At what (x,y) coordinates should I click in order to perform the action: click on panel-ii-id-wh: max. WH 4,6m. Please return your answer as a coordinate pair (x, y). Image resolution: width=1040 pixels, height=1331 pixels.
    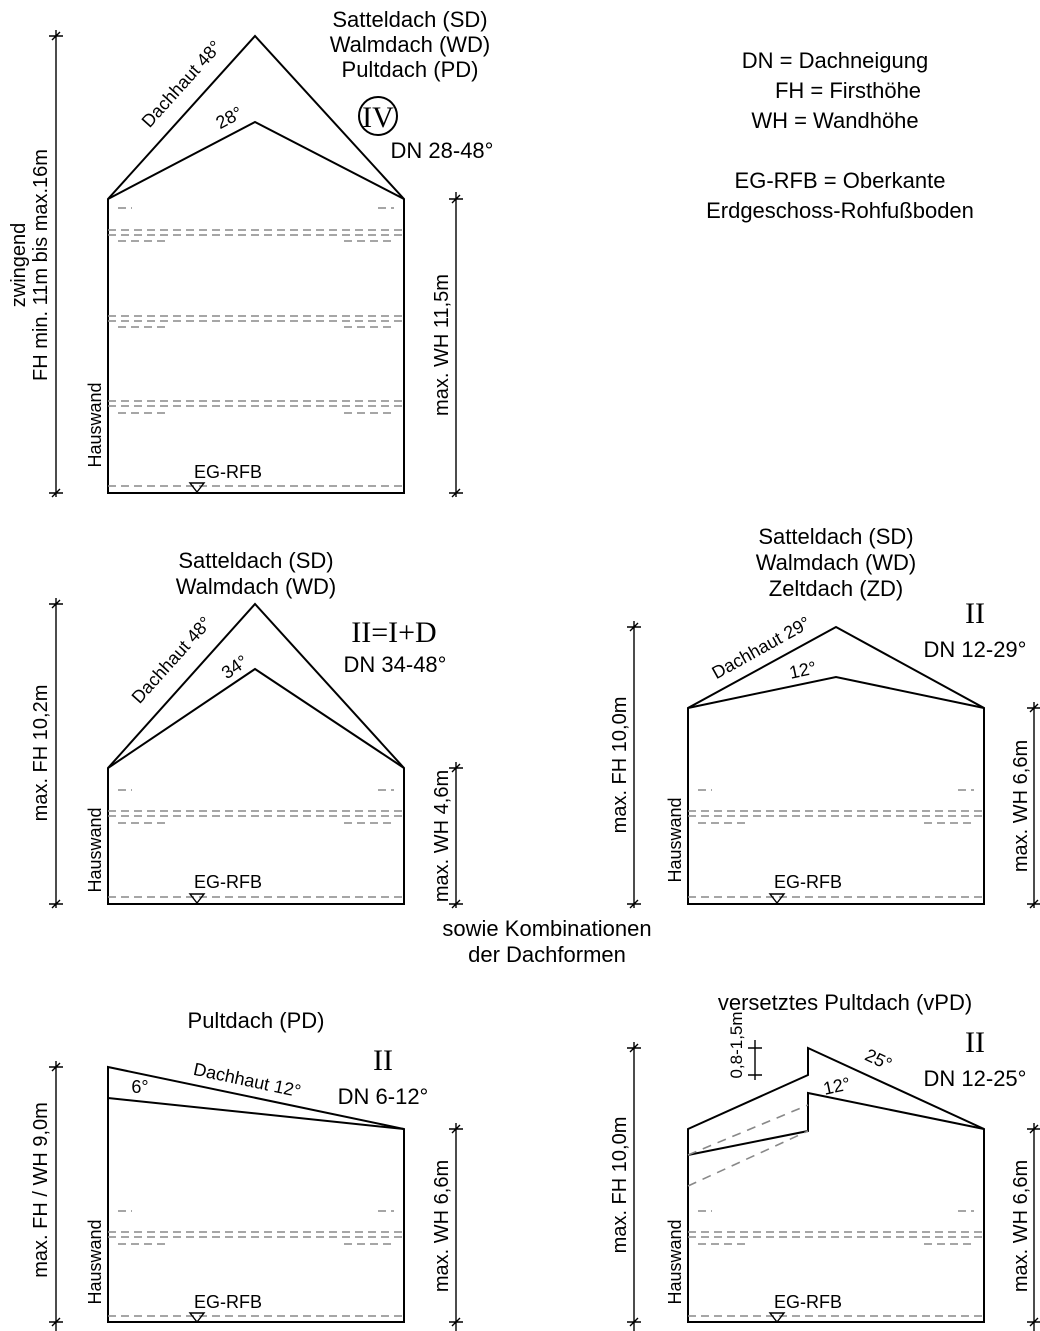
    Looking at the image, I should click on (442, 836).